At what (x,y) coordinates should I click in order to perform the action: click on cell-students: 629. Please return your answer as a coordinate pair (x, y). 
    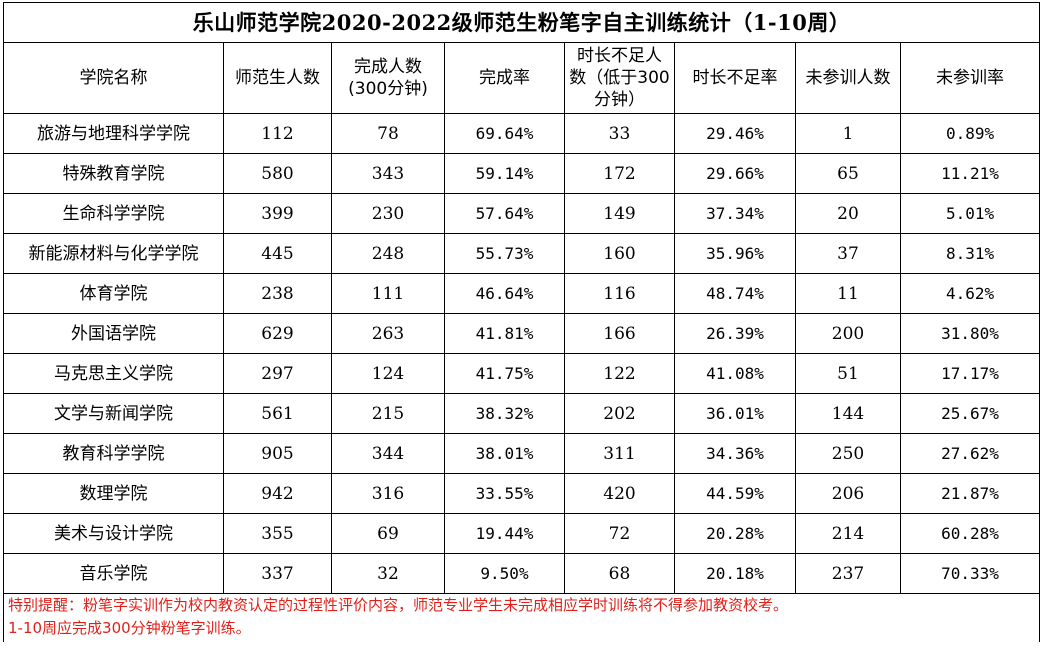
    Looking at the image, I should click on (277, 333).